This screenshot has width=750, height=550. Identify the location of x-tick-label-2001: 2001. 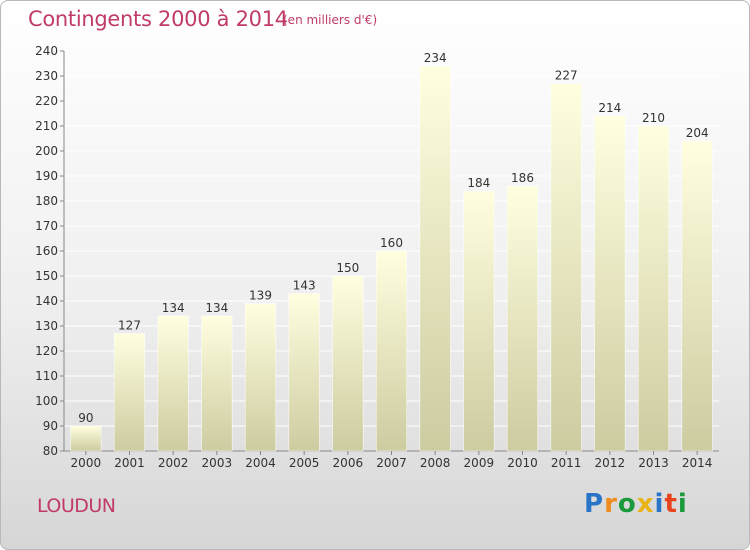
(129, 463).